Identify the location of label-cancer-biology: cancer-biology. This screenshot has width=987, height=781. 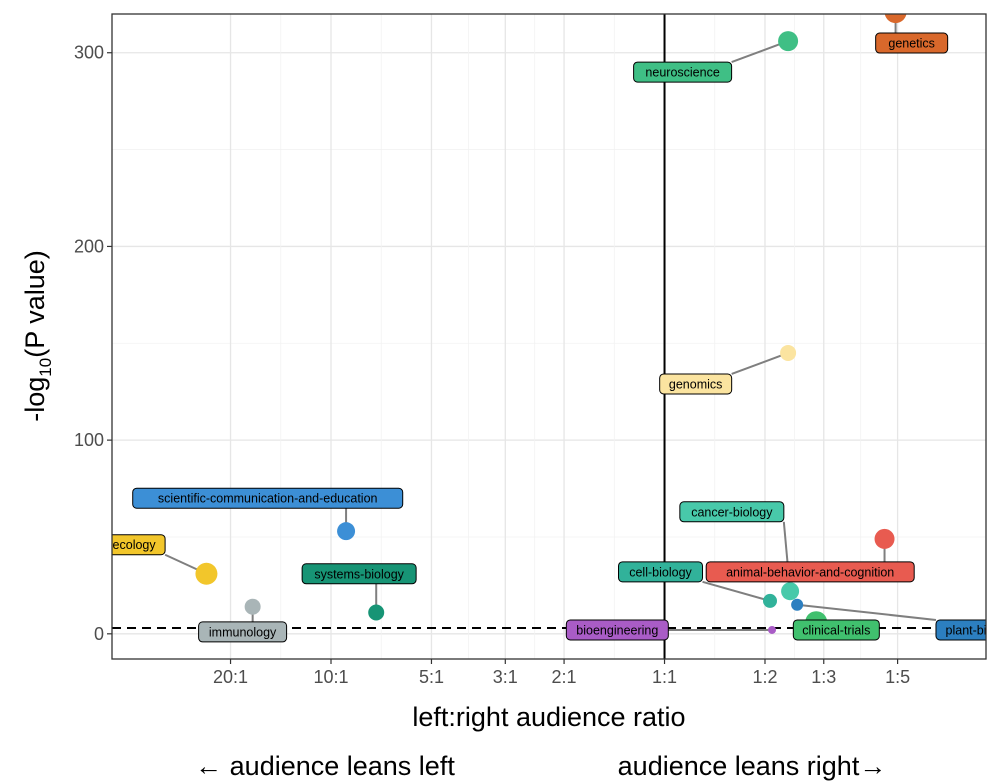
(732, 512).